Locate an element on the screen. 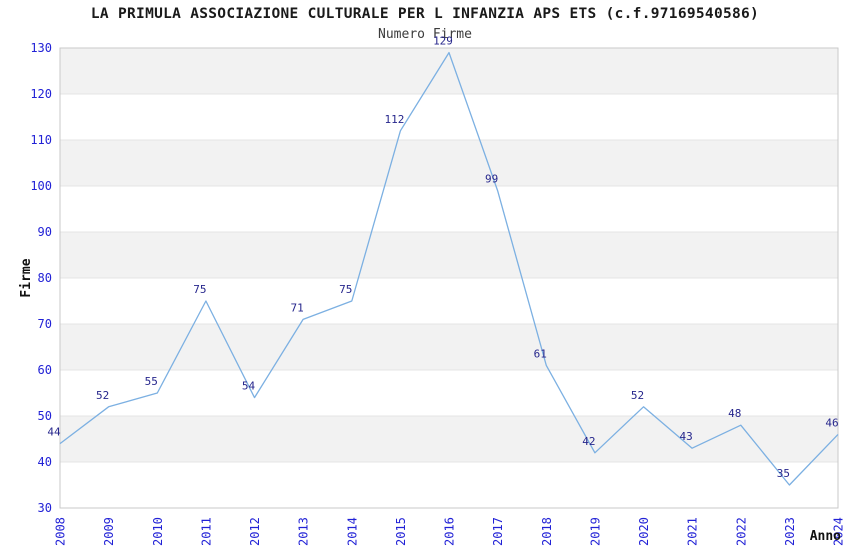 This screenshot has height=550, width=850. y-tick-label: 120 is located at coordinates (41, 94).